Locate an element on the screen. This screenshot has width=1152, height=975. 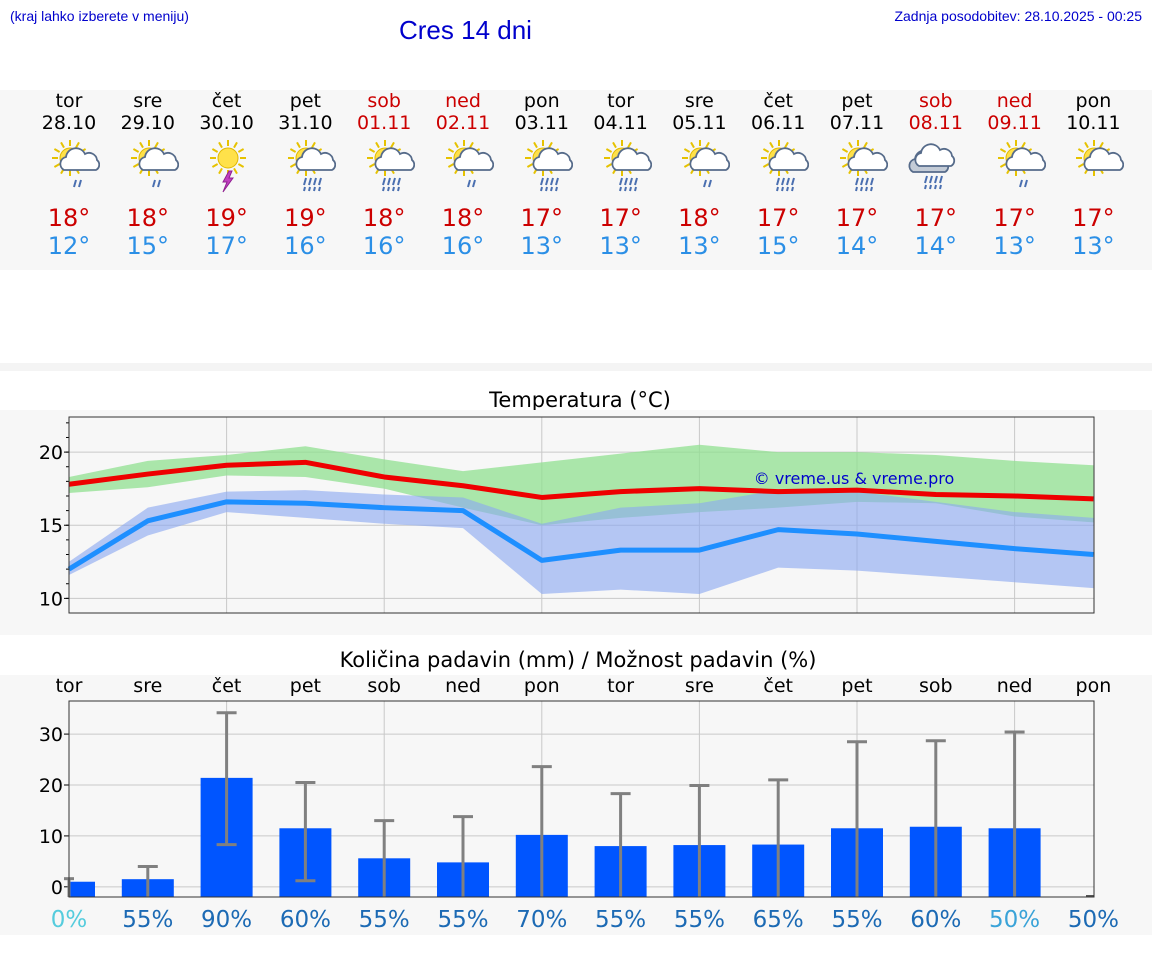
forecast-day-14: pon 10.11 17° 13° is located at coordinates (1093, 175).